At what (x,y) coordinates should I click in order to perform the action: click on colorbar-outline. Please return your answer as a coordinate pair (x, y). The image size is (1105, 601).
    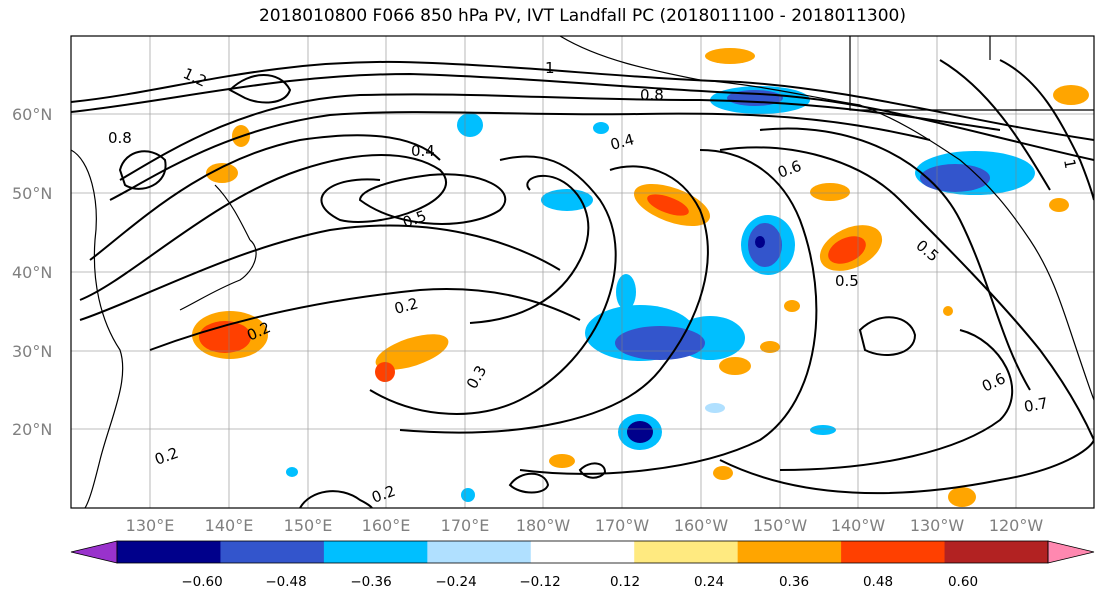
    Looking at the image, I should click on (582, 552).